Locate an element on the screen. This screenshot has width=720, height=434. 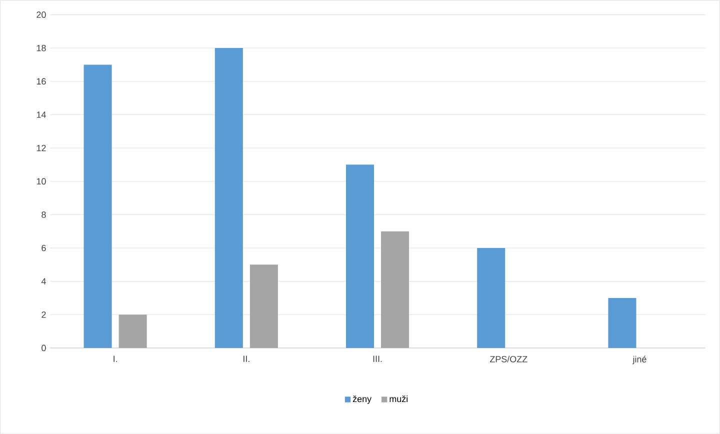
y-tick-label: 18 is located at coordinates (41, 48).